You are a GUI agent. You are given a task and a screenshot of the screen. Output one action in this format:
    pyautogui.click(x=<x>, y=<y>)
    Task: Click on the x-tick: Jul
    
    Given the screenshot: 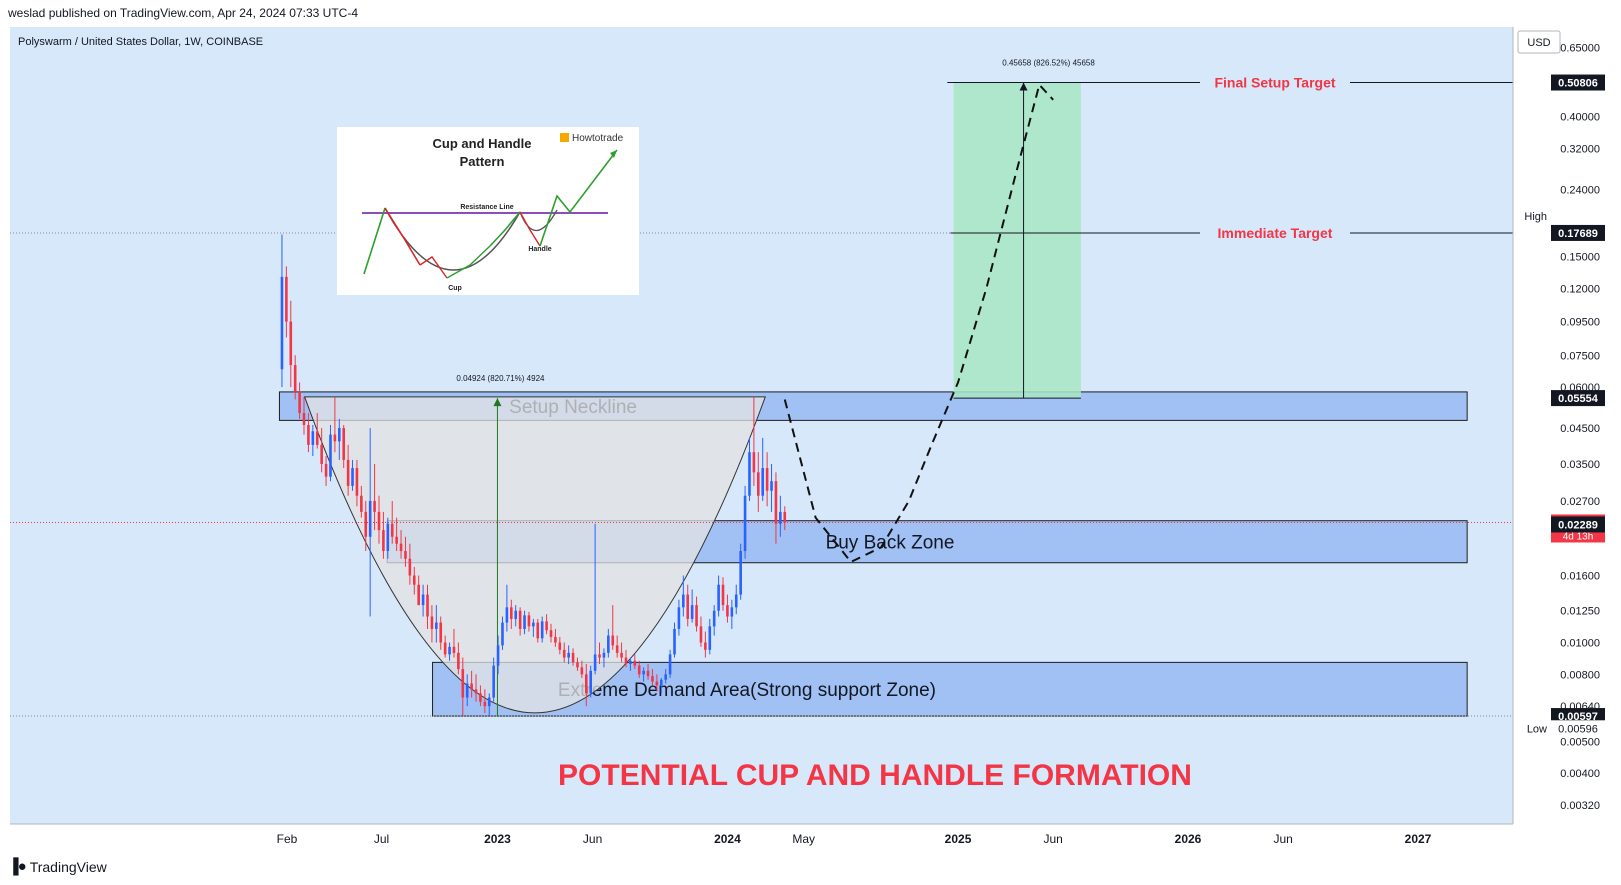 What is the action you would take?
    pyautogui.click(x=381, y=839)
    